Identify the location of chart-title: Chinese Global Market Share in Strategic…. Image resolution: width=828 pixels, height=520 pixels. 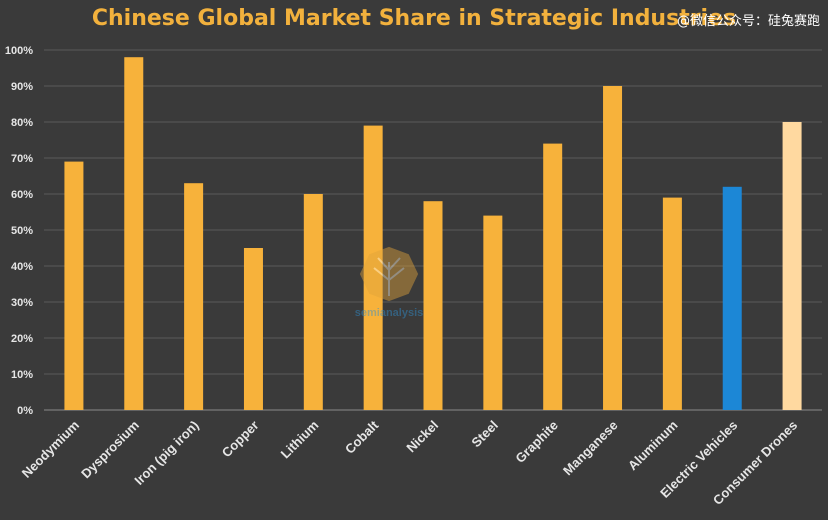
(414, 18).